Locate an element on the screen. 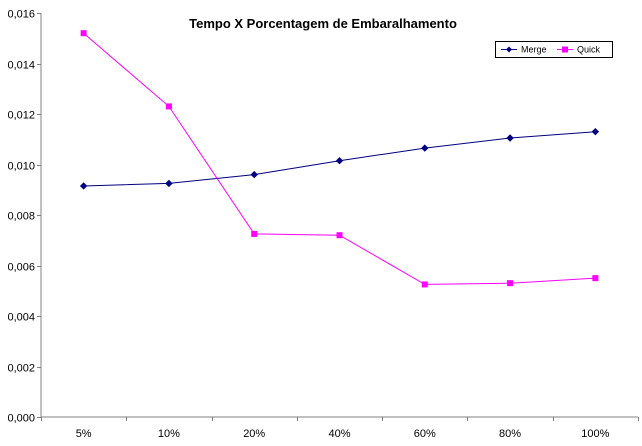  y-tick-label: 0,008 is located at coordinates (21, 217).